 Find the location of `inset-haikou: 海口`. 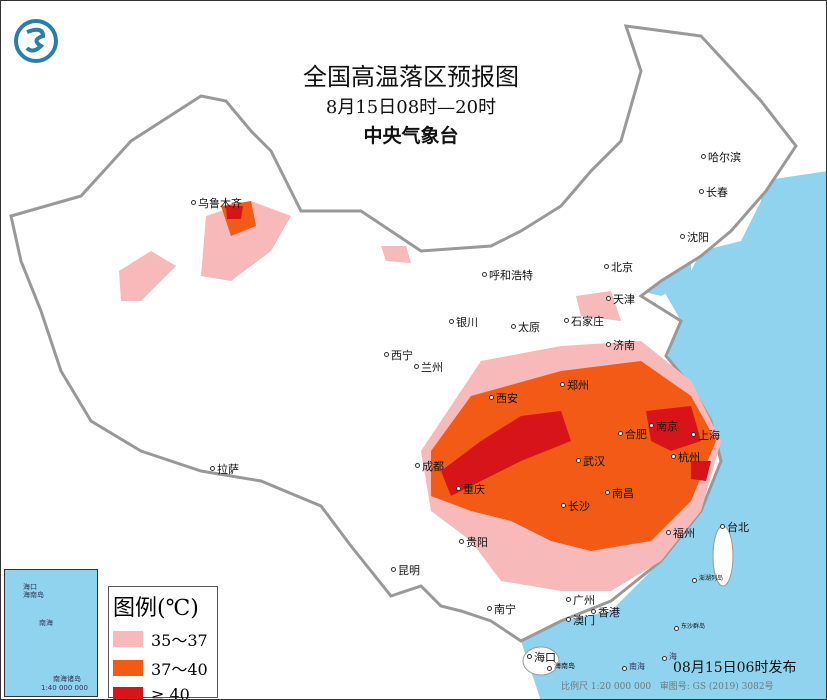

inset-haikou: 海口 is located at coordinates (30, 587).